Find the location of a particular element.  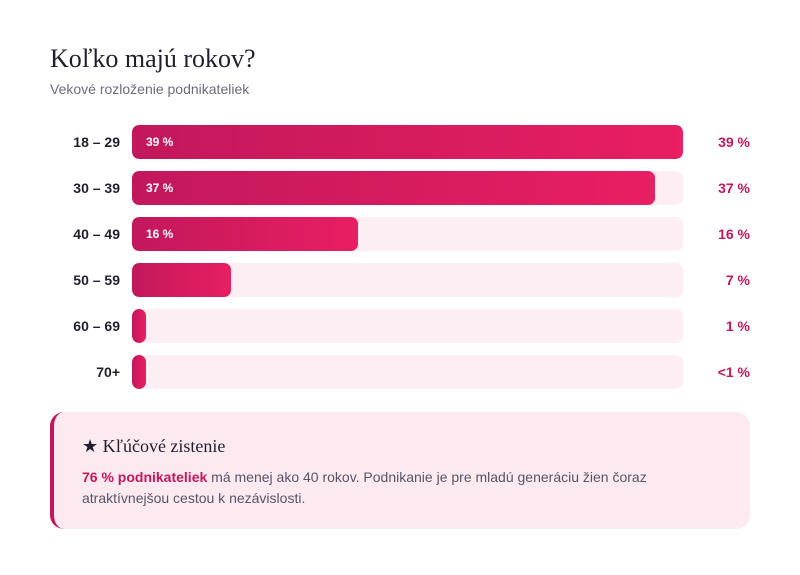

chart-row: 18 – 29 39 % 39 % is located at coordinates (400, 142).